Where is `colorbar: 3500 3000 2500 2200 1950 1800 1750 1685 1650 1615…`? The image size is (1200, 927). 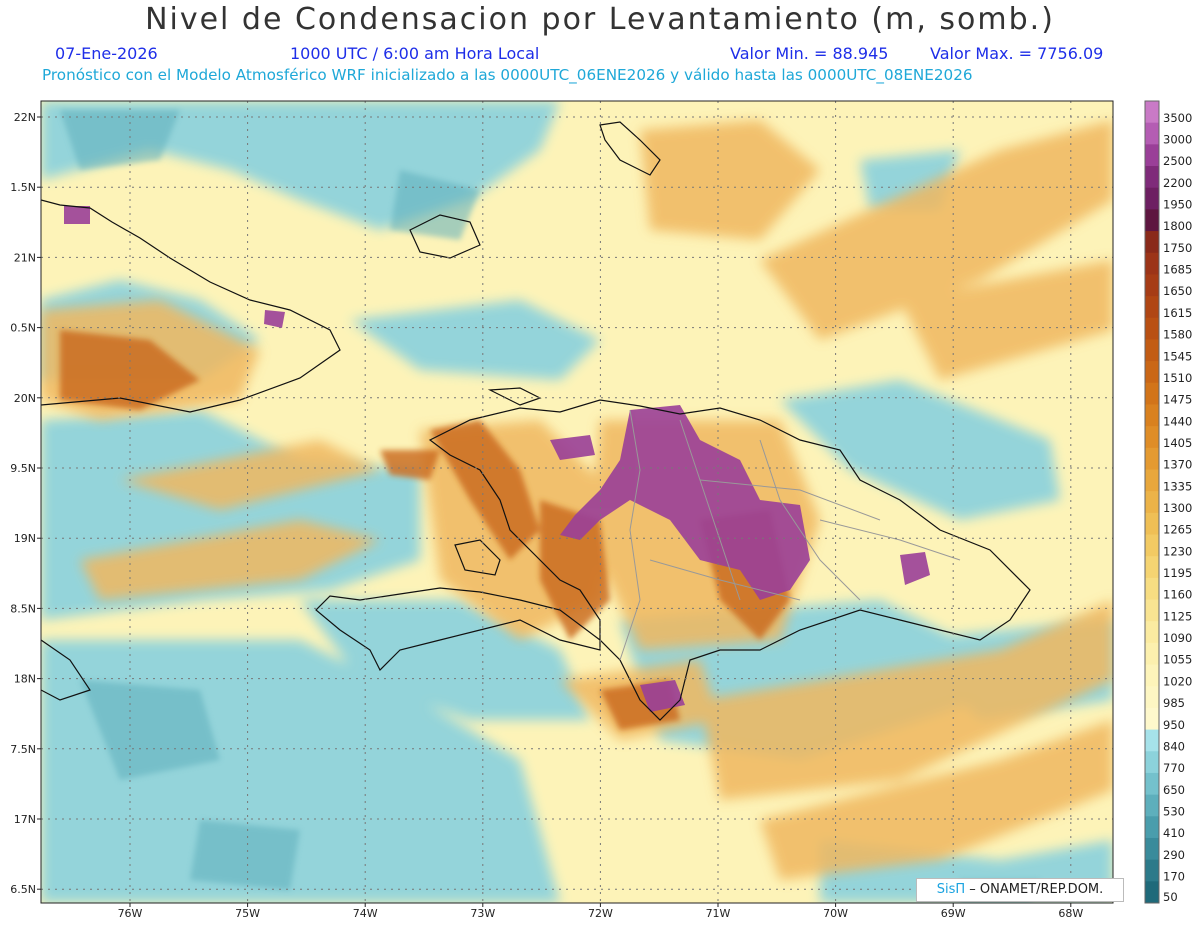
colorbar: 3500 3000 2500 2200 1950 1800 1750 1685 1650 1615… is located at coordinates (1168, 502).